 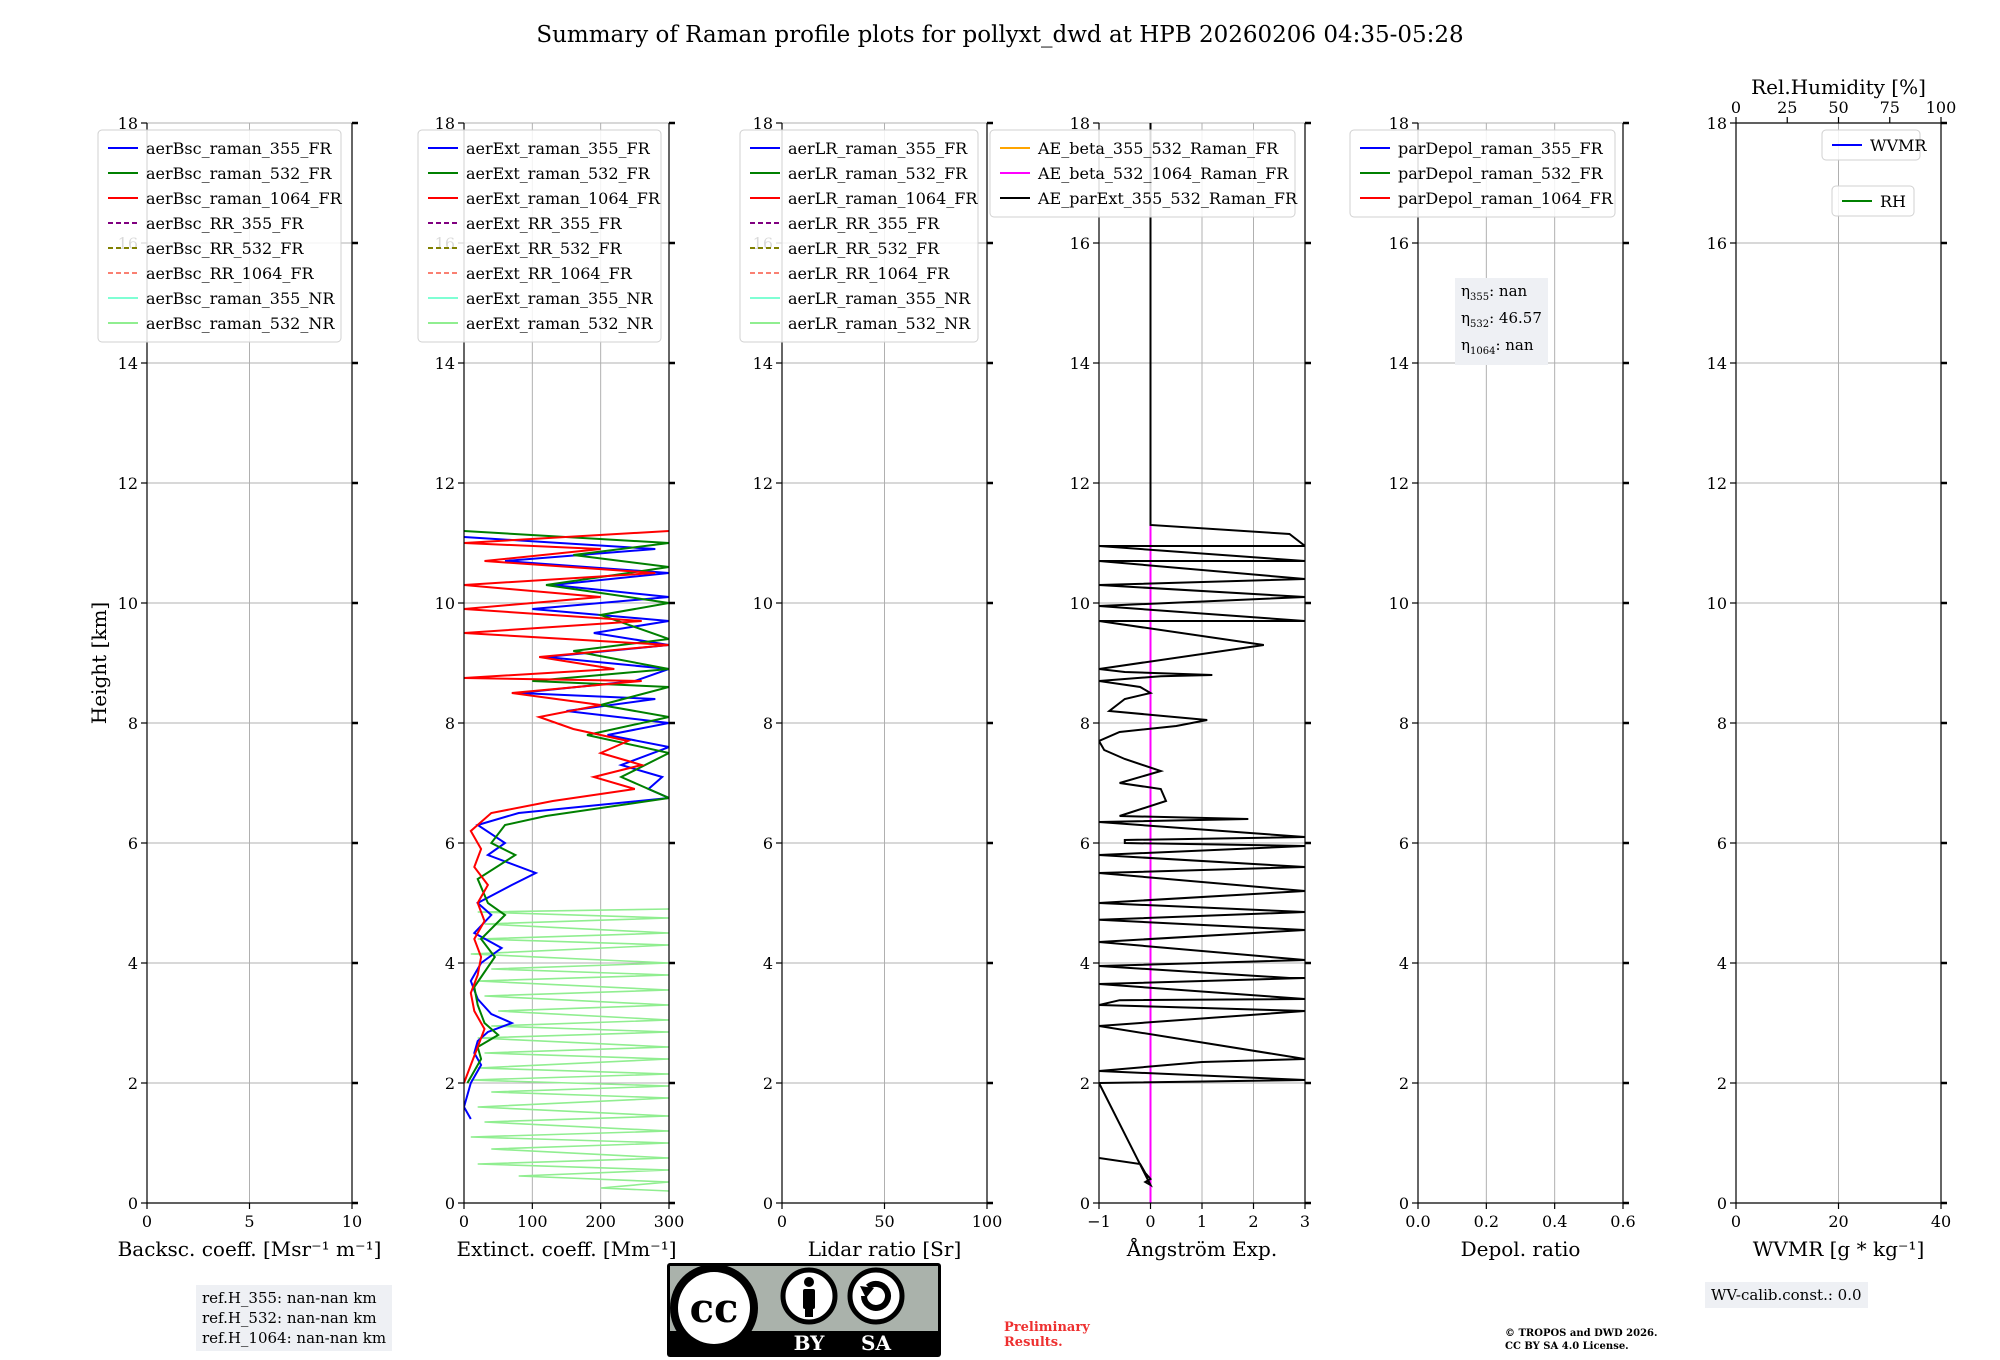 What do you see at coordinates (549, 273) in the screenshot?
I see `legend-label: aerExt_RR_1064_FR` at bounding box center [549, 273].